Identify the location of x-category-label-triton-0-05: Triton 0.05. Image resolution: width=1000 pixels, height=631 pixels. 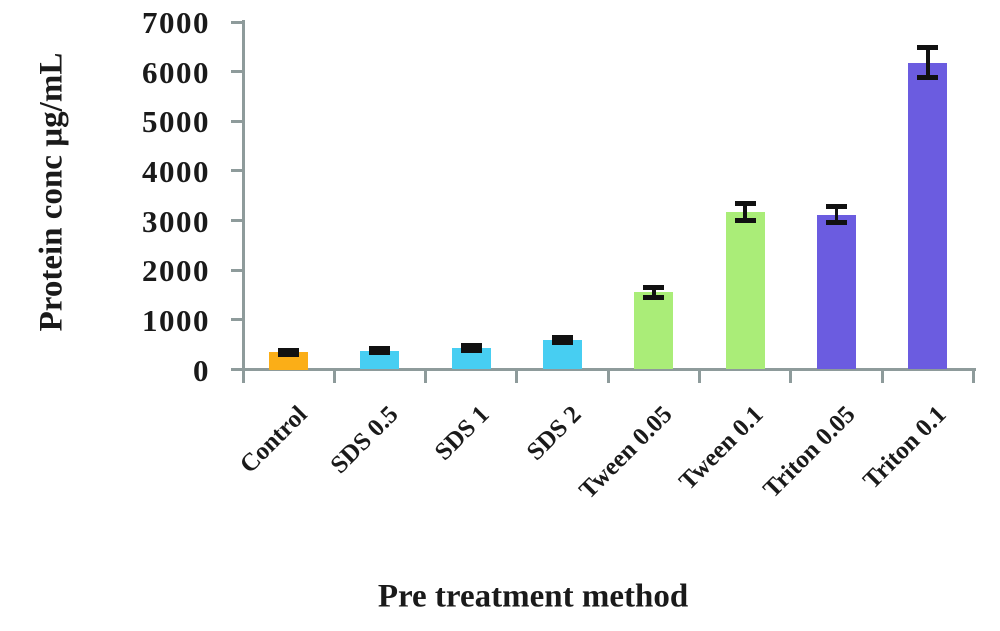
(809, 452).